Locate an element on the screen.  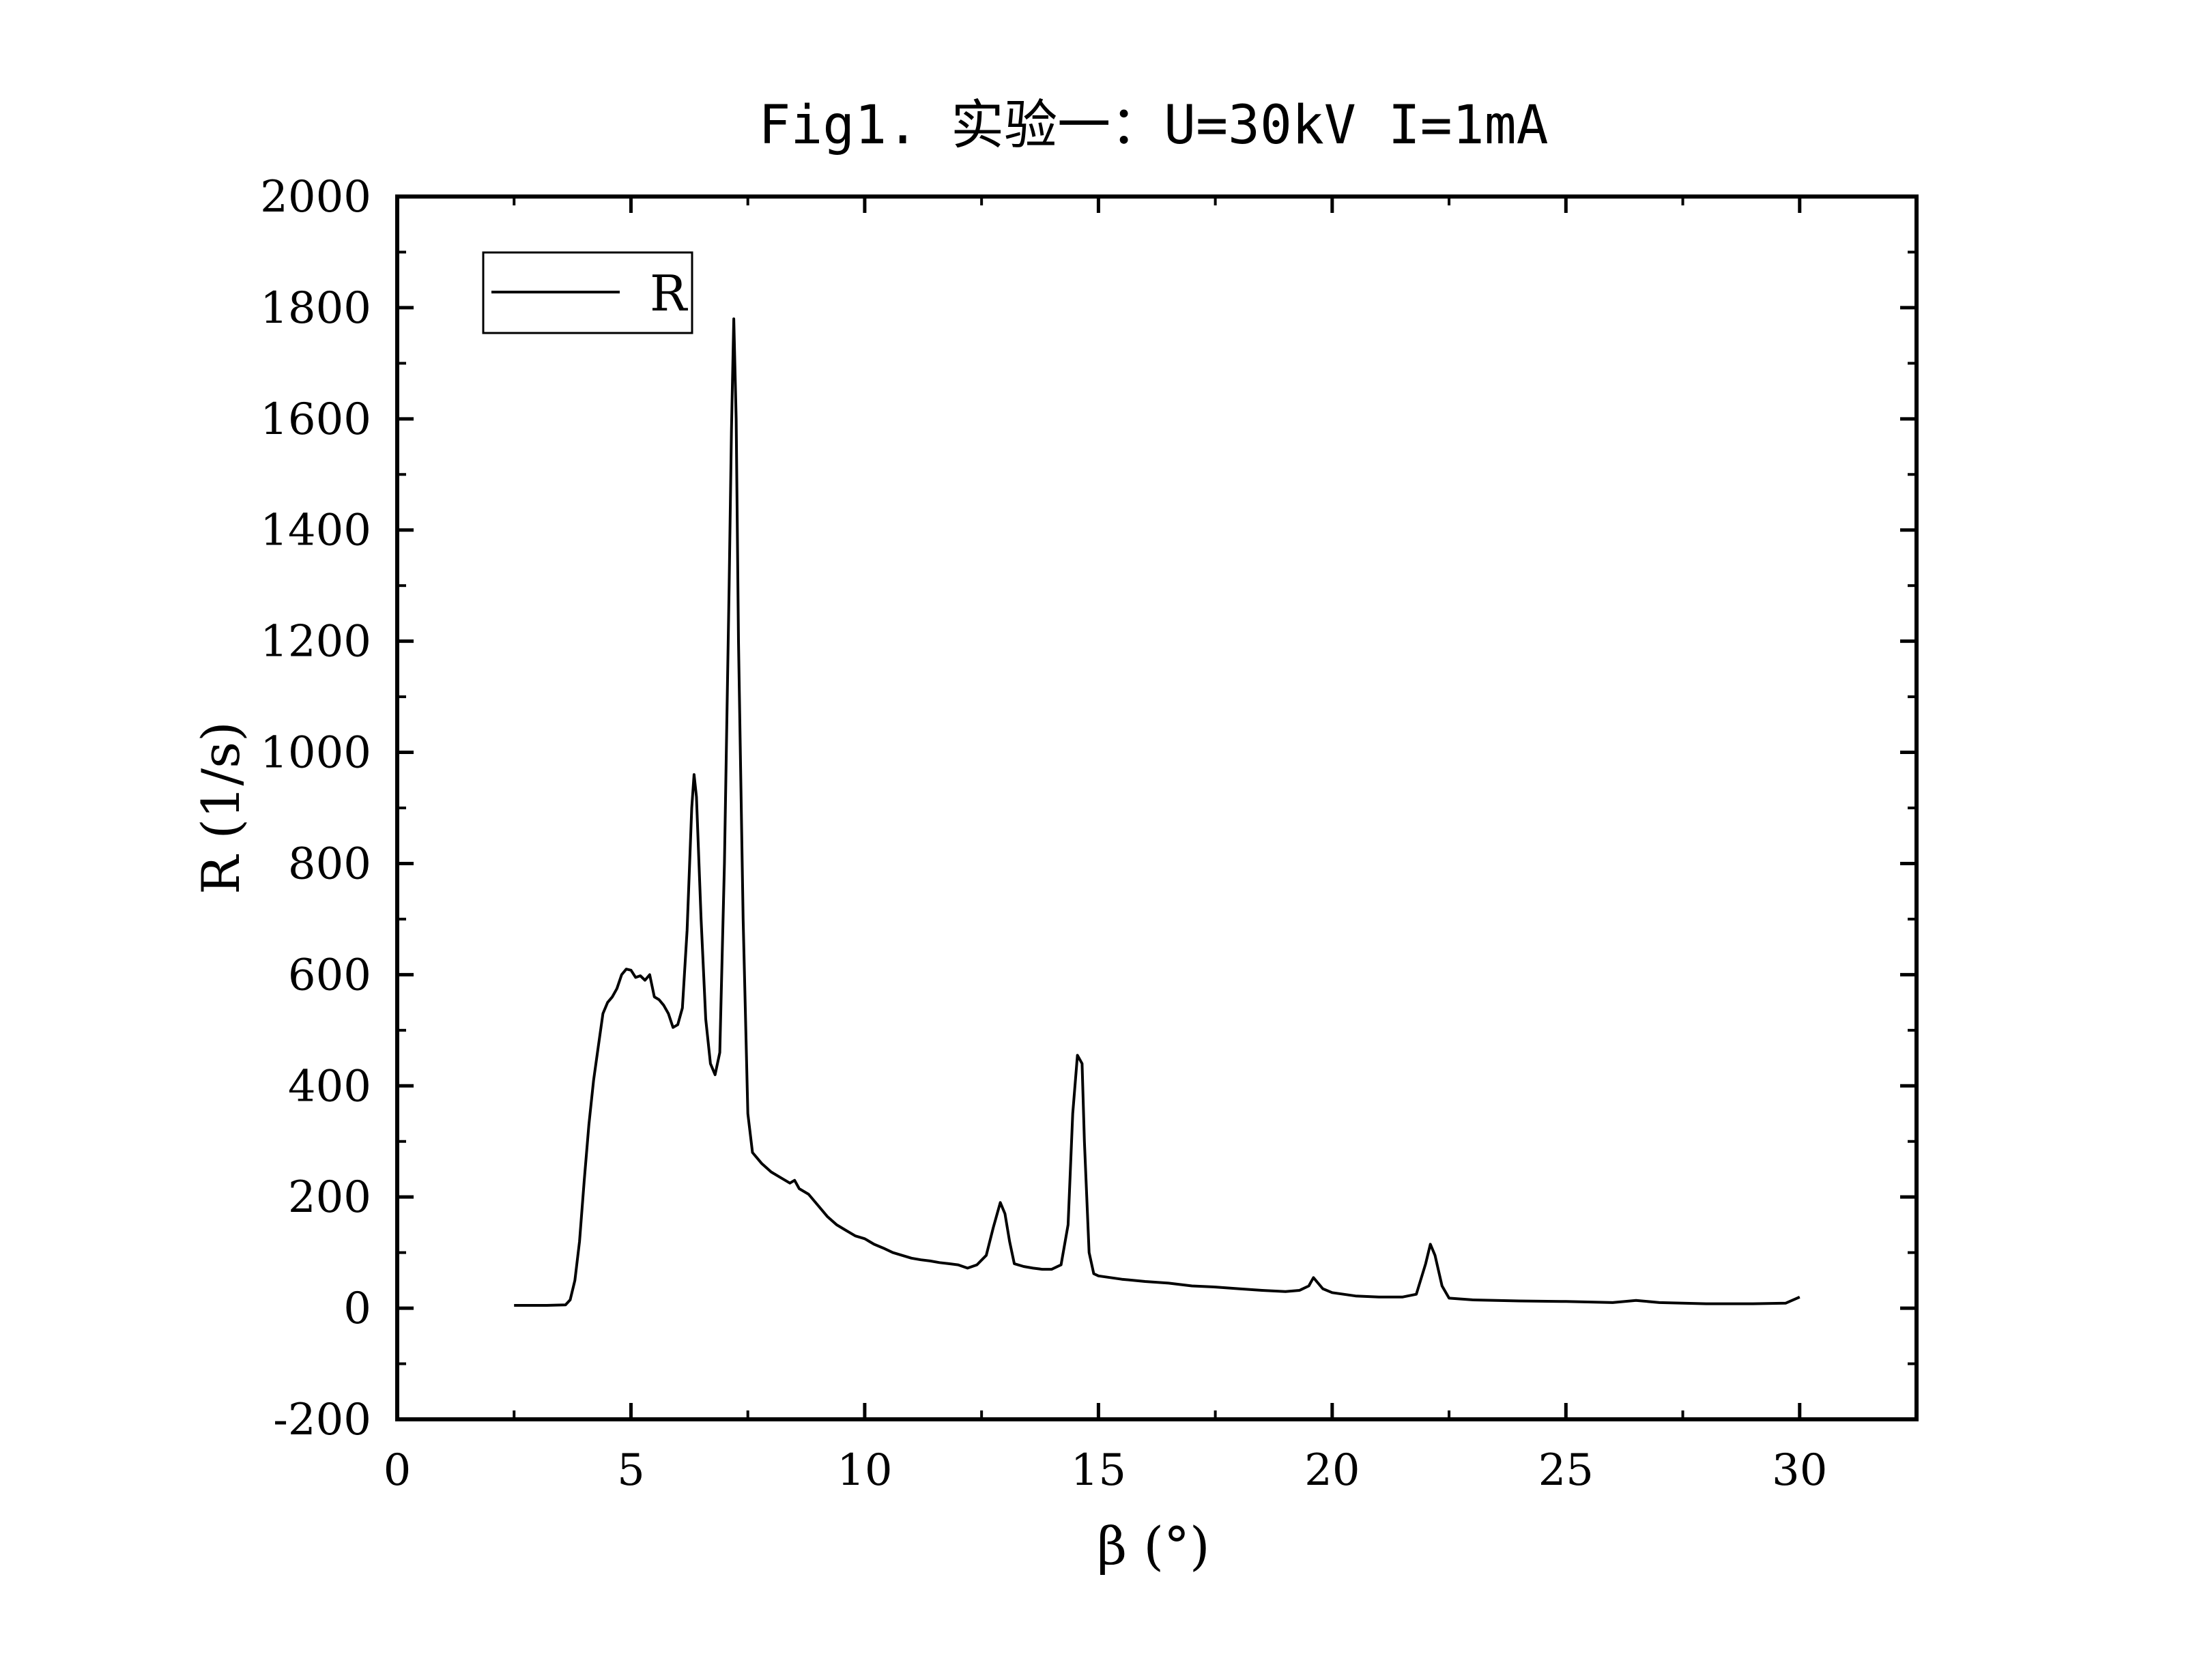
y-tick-label: 1800 is located at coordinates (316, 308).